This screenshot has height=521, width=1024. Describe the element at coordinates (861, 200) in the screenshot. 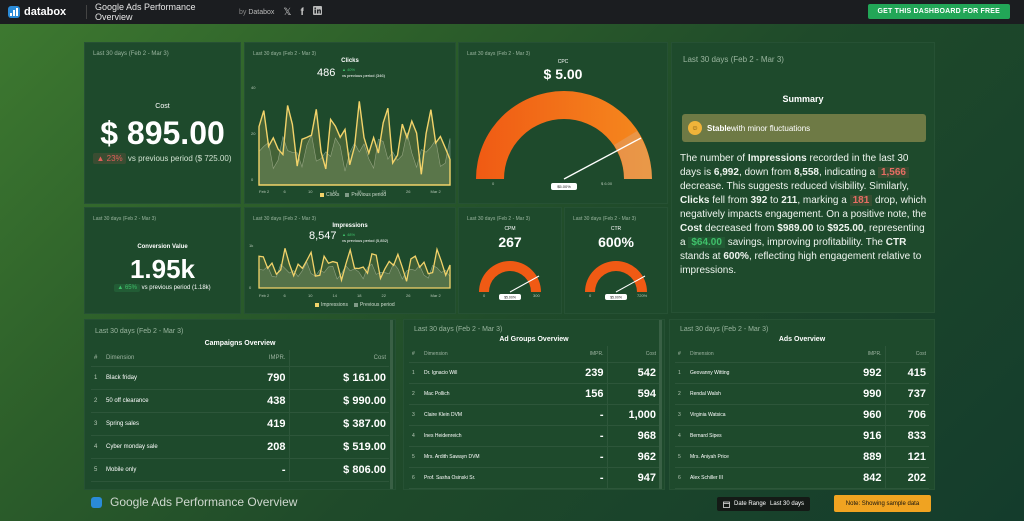

I see `summary-highlight: 181` at that location.